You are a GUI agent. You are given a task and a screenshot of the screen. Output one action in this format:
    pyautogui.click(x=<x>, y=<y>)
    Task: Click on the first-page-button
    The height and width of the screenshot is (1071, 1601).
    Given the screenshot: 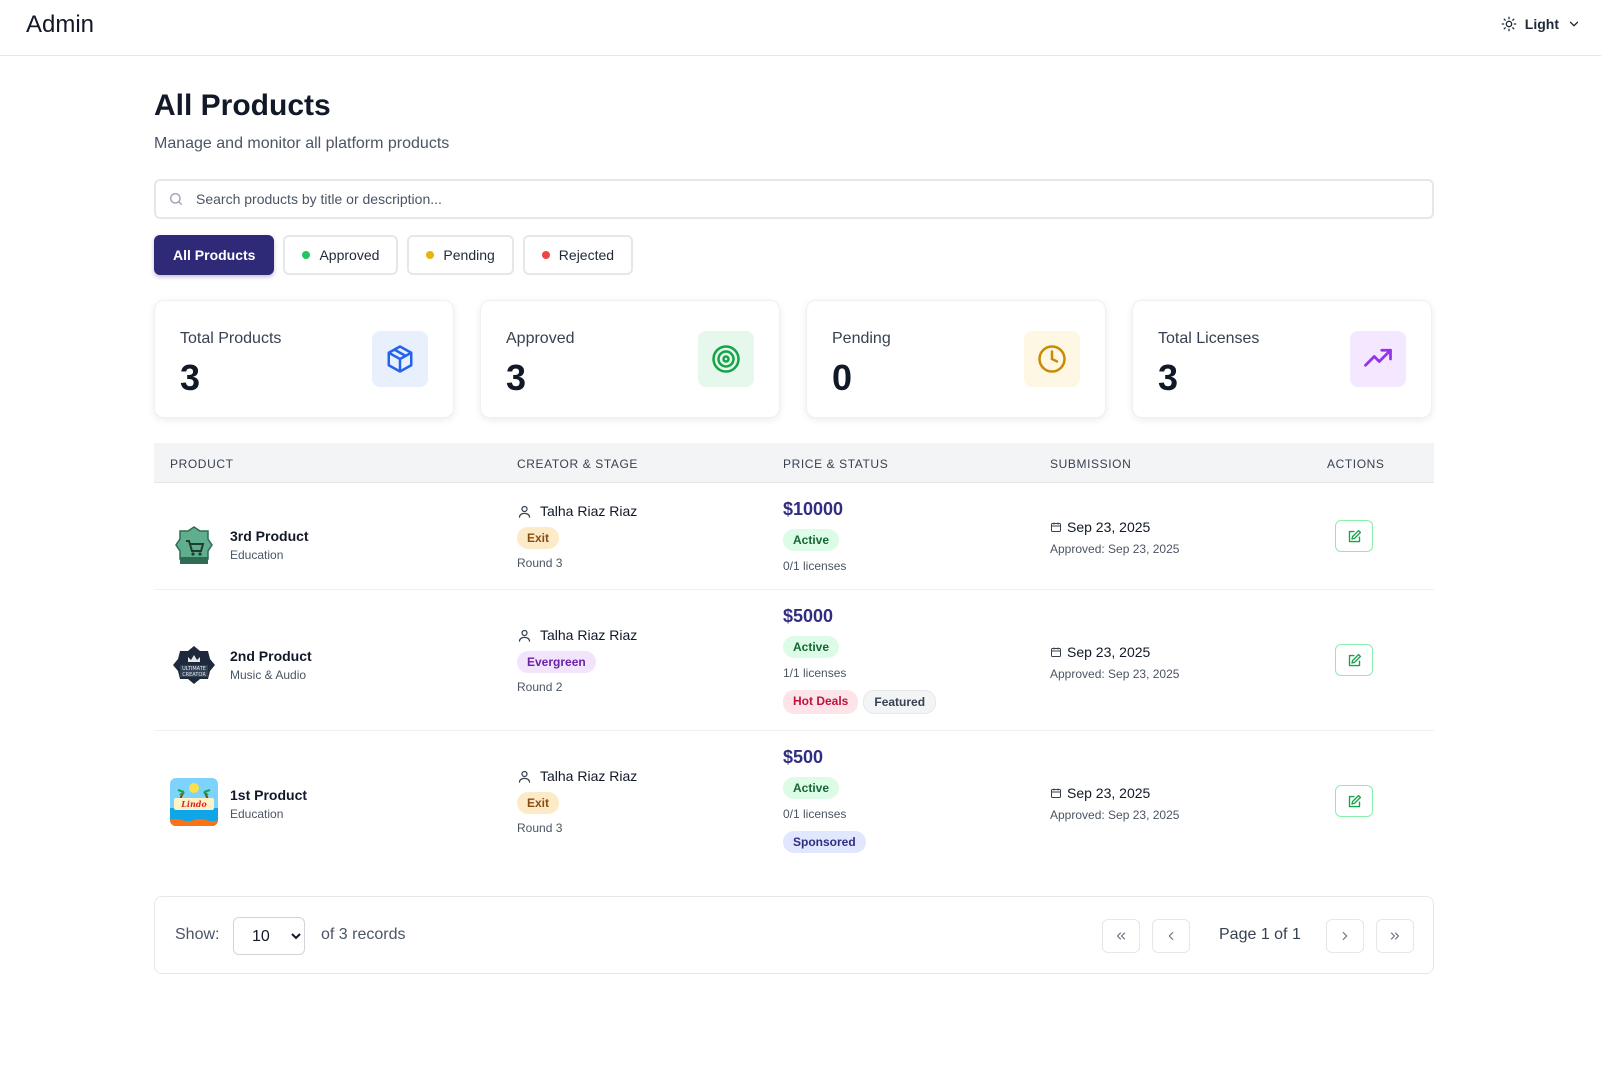 What is the action you would take?
    pyautogui.click(x=1121, y=936)
    